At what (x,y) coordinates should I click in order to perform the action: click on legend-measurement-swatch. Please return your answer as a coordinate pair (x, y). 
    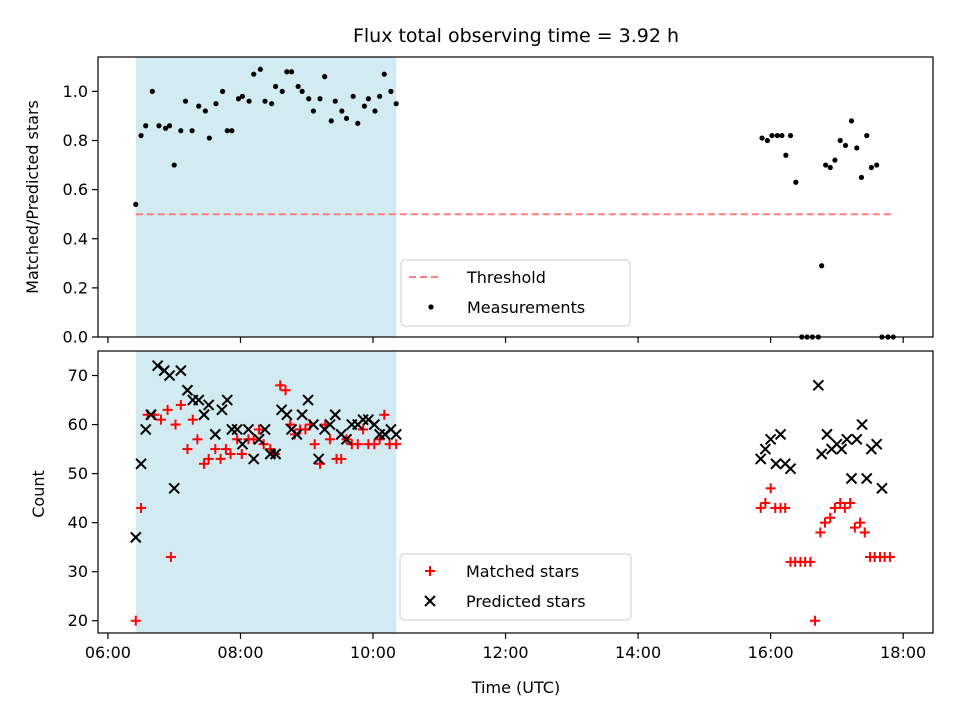
    Looking at the image, I should click on (431, 307).